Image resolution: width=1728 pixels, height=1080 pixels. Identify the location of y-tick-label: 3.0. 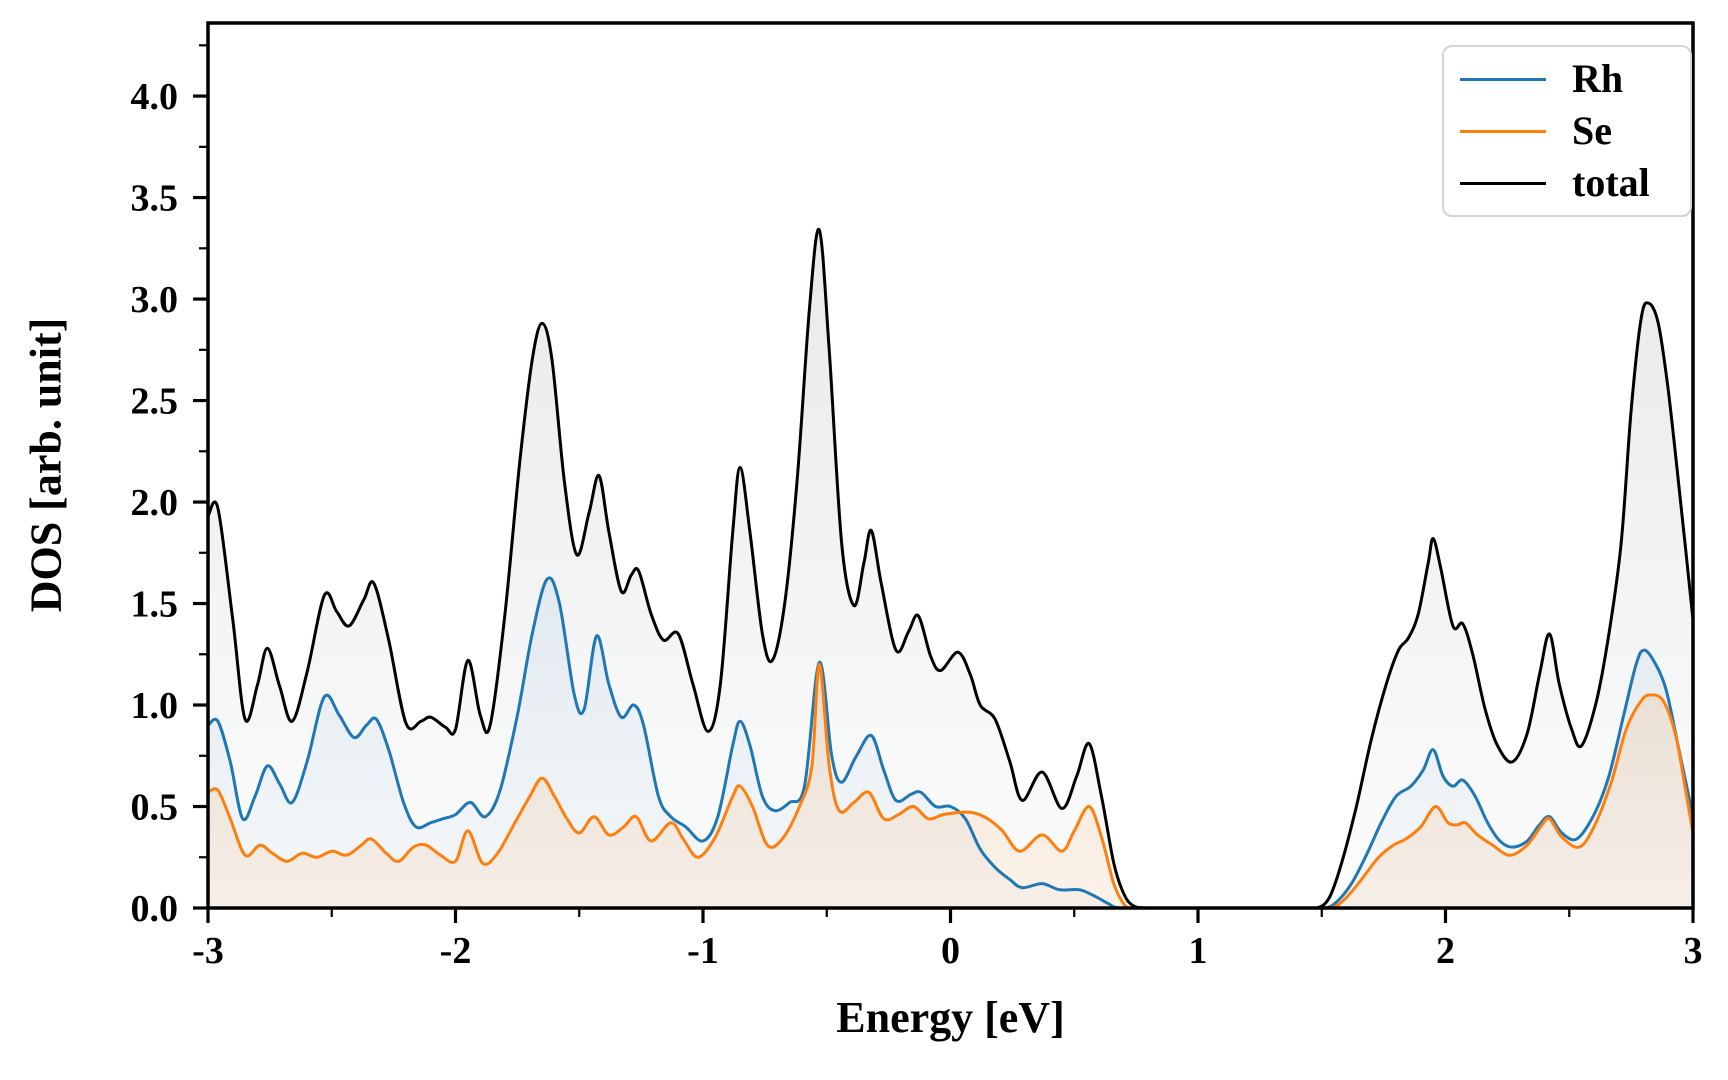
(155, 300).